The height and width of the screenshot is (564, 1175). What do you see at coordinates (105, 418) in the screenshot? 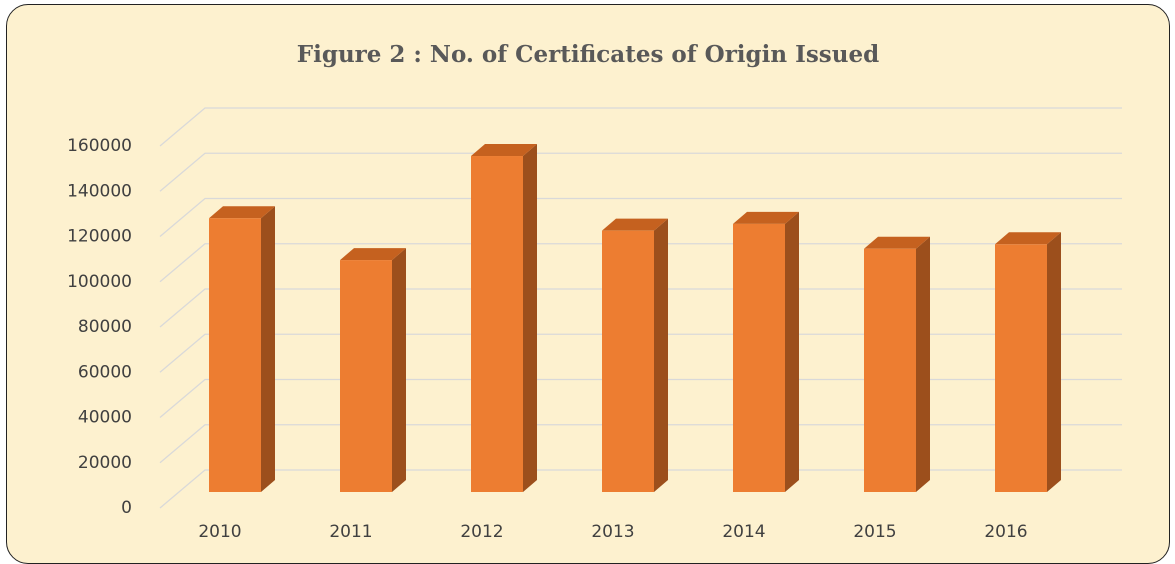
I see `y-tick-label: 40000` at bounding box center [105, 418].